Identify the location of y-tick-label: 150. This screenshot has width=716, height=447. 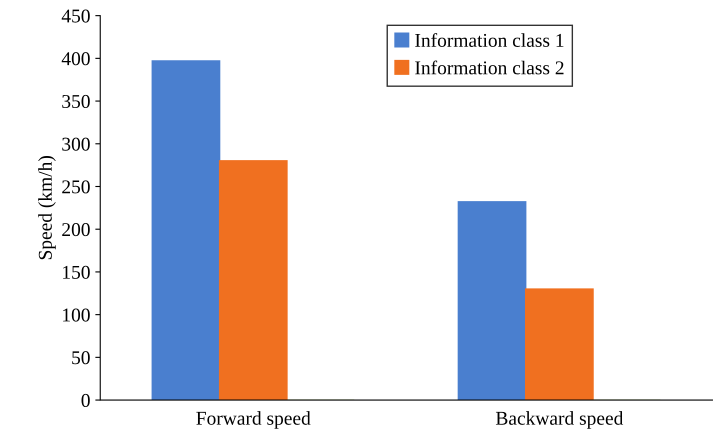
(76, 272).